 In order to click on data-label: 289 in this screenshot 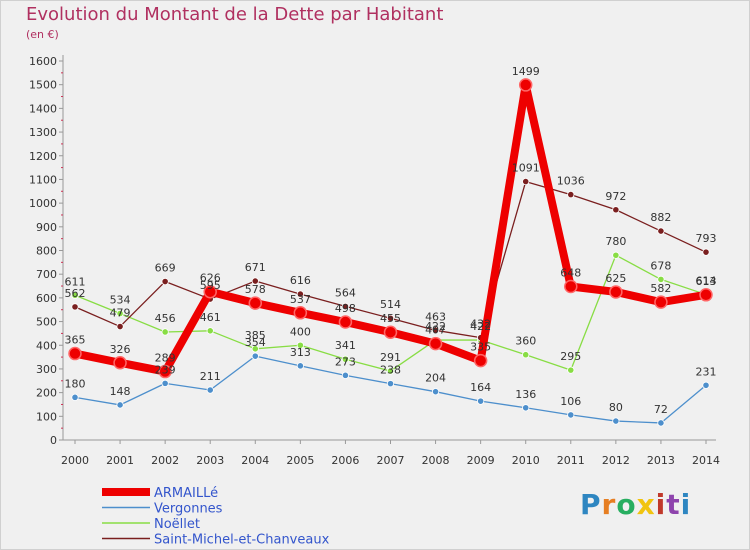, I will do `click(165, 358)`.